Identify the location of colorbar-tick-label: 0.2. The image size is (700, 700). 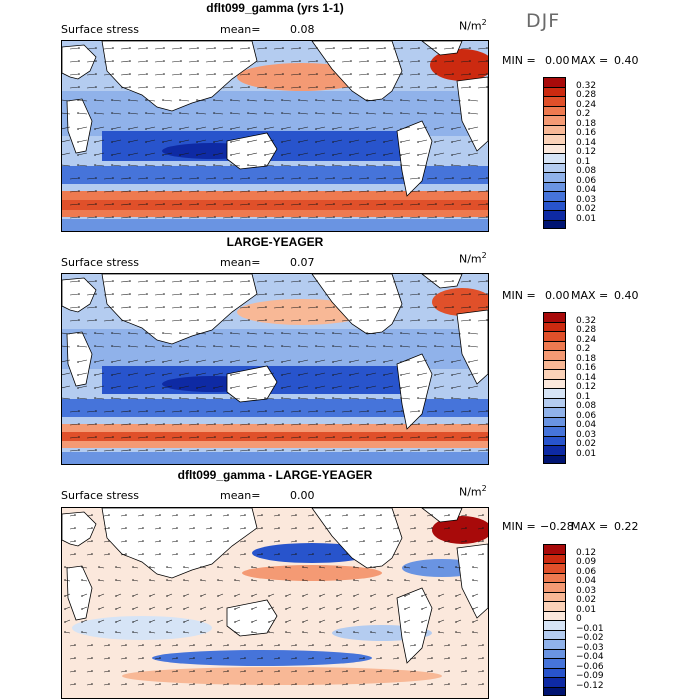
(583, 349).